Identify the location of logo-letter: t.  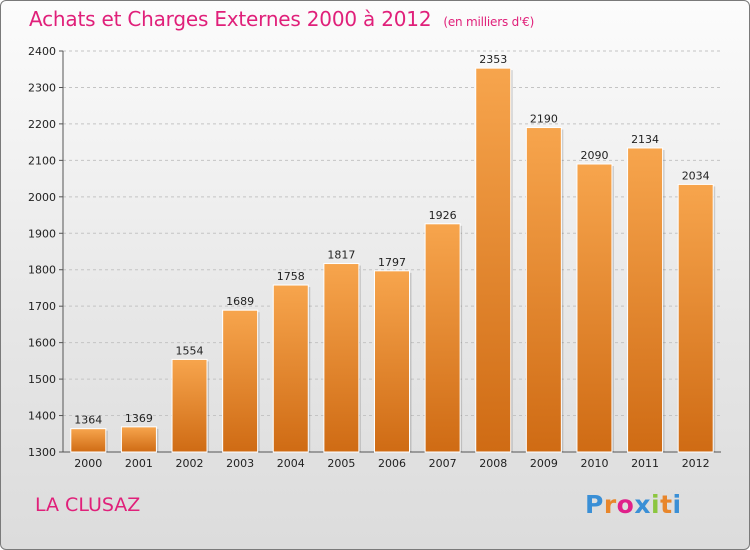
(666, 504).